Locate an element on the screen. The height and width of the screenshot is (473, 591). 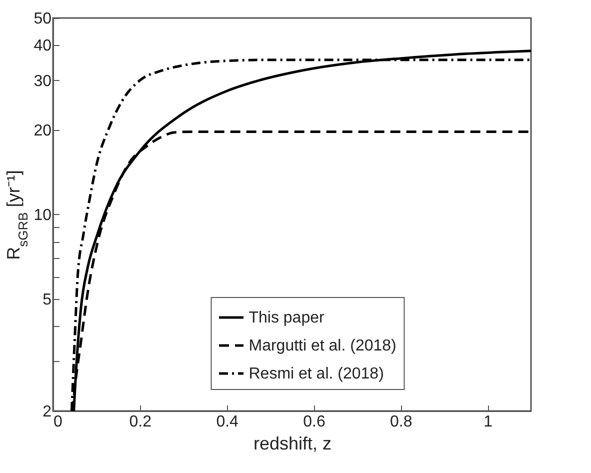
y-tick-label: 20 is located at coordinates (43, 131).